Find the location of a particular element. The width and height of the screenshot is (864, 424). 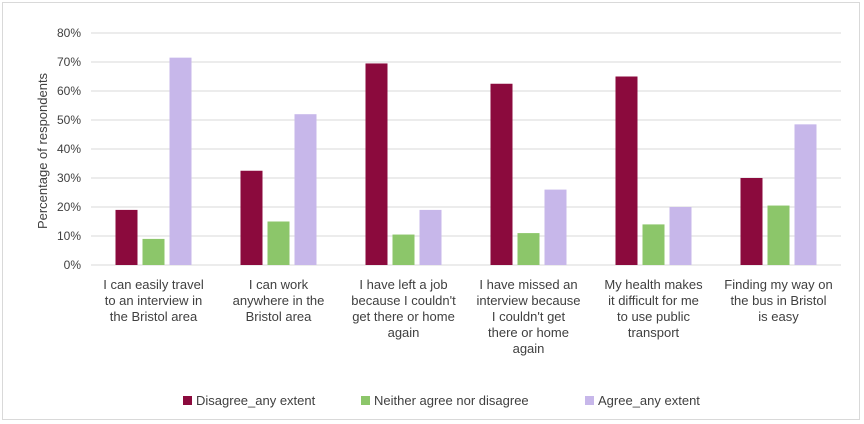

x-category-label: Finding my way on is located at coordinates (778, 284).